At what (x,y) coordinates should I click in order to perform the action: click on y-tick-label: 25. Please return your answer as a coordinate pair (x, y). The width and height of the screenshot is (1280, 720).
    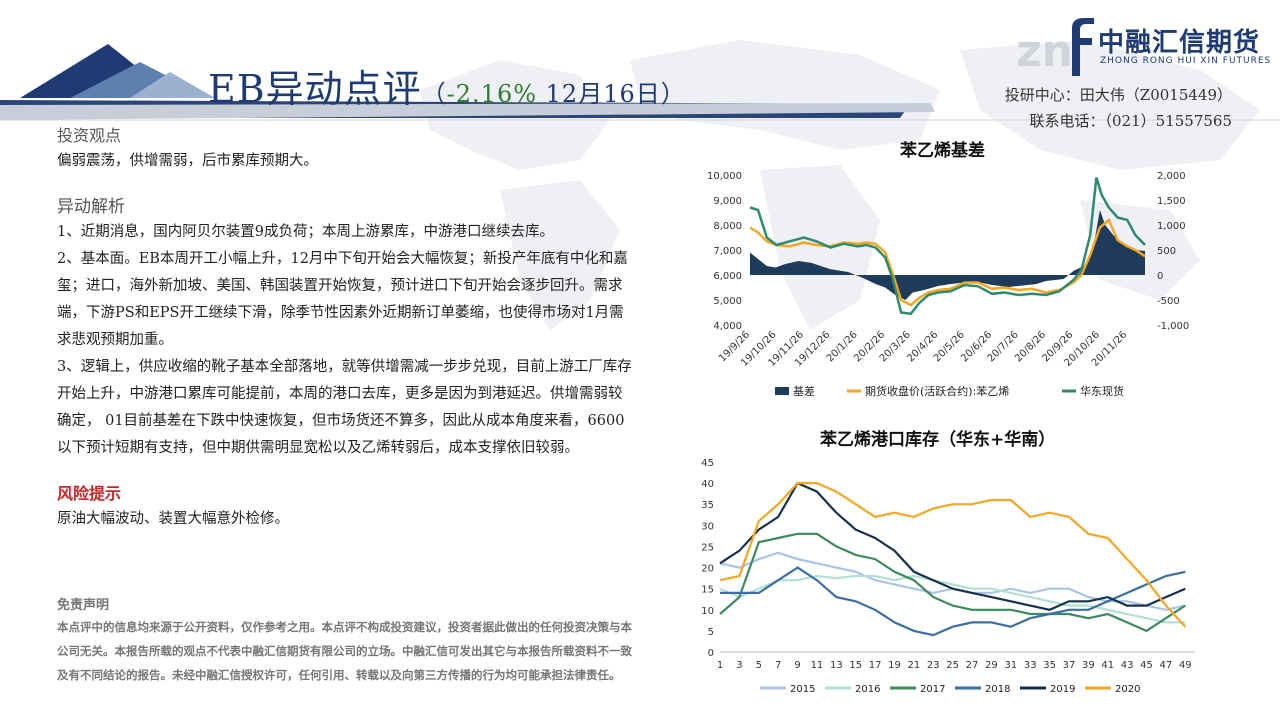
    Looking at the image, I should click on (707, 547).